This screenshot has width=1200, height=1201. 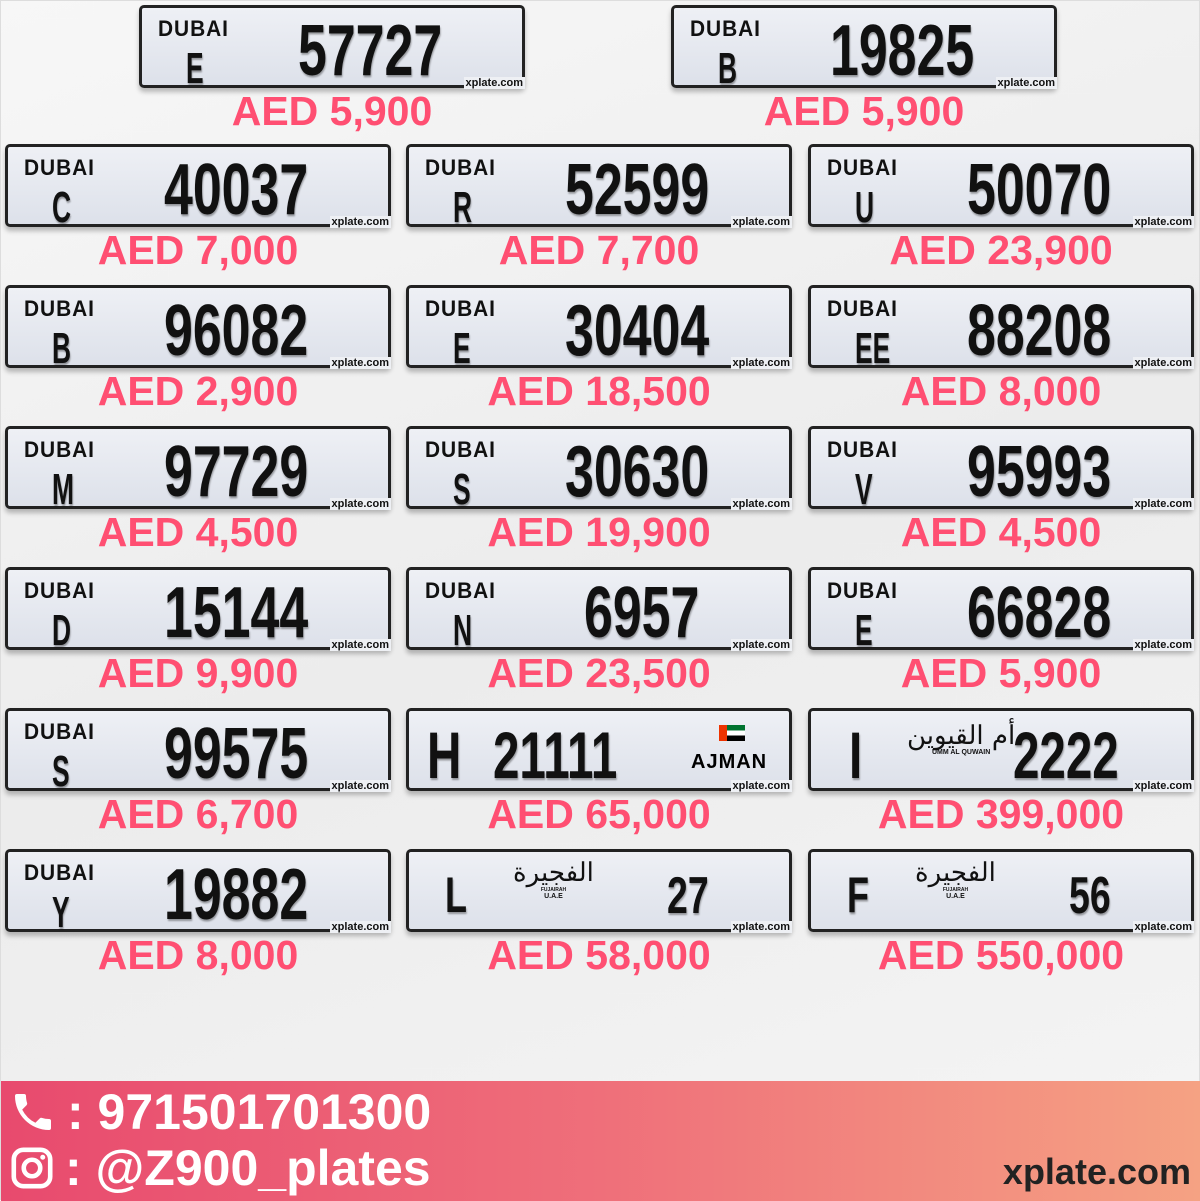 I want to click on plate-code: B, so click(x=62, y=348).